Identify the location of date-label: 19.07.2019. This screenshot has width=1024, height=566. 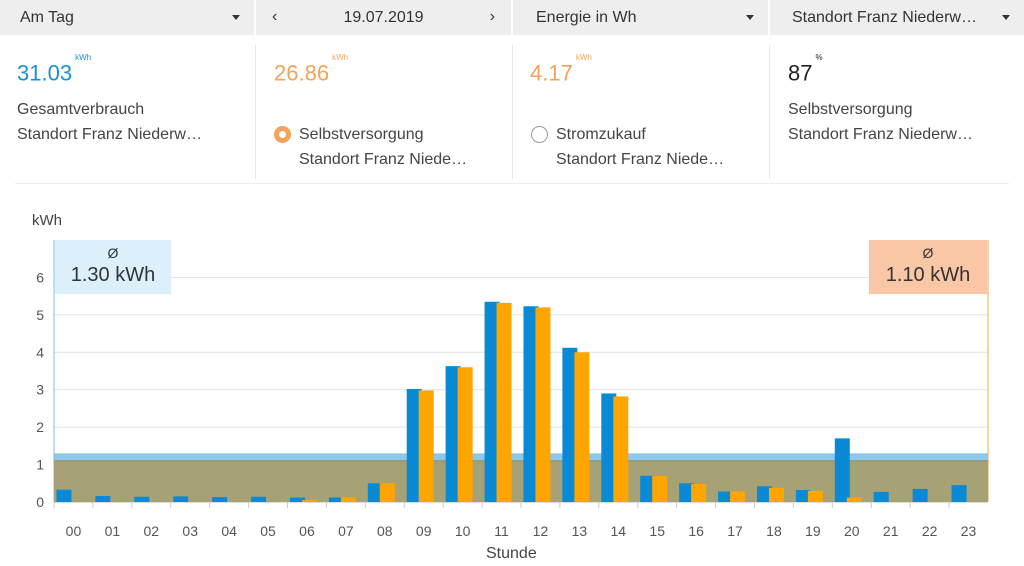
(383, 17).